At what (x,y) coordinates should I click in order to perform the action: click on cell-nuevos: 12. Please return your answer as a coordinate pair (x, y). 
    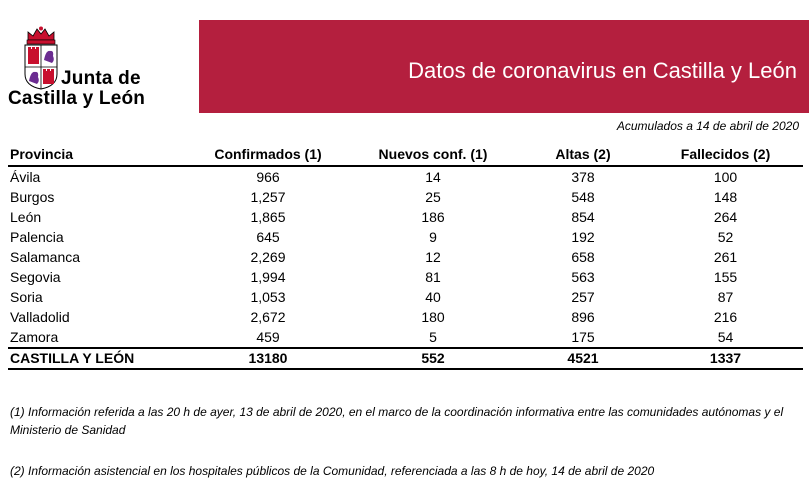
    Looking at the image, I should click on (433, 256).